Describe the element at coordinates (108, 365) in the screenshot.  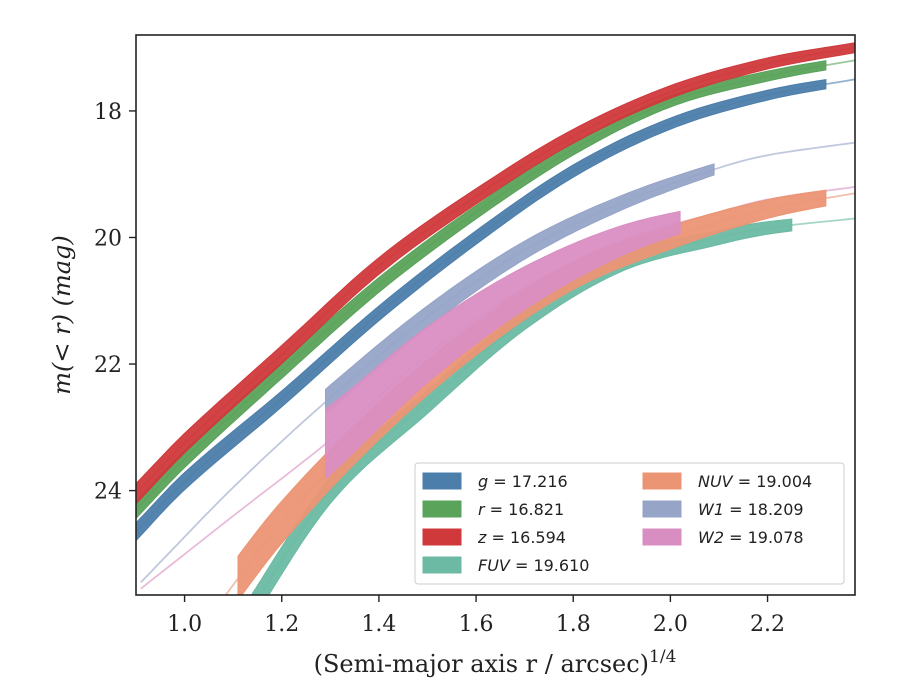
I see `y-tick-label-2: 22` at that location.